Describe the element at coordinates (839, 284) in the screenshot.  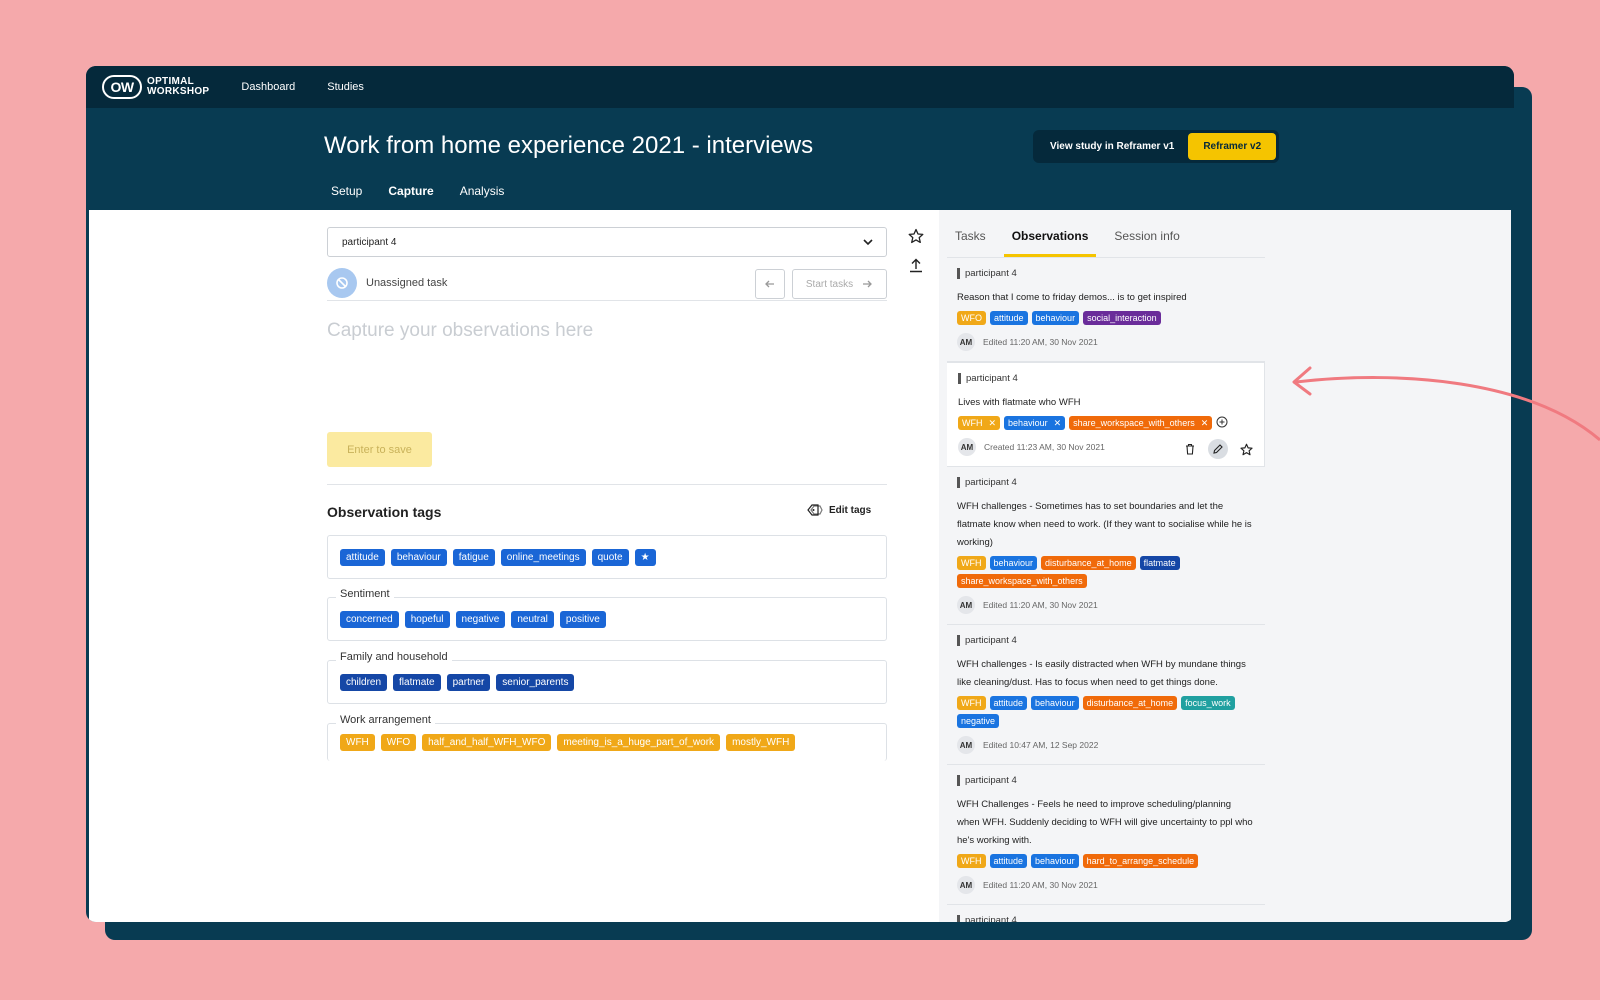
I see `start-tasks-button: Start tasks` at that location.